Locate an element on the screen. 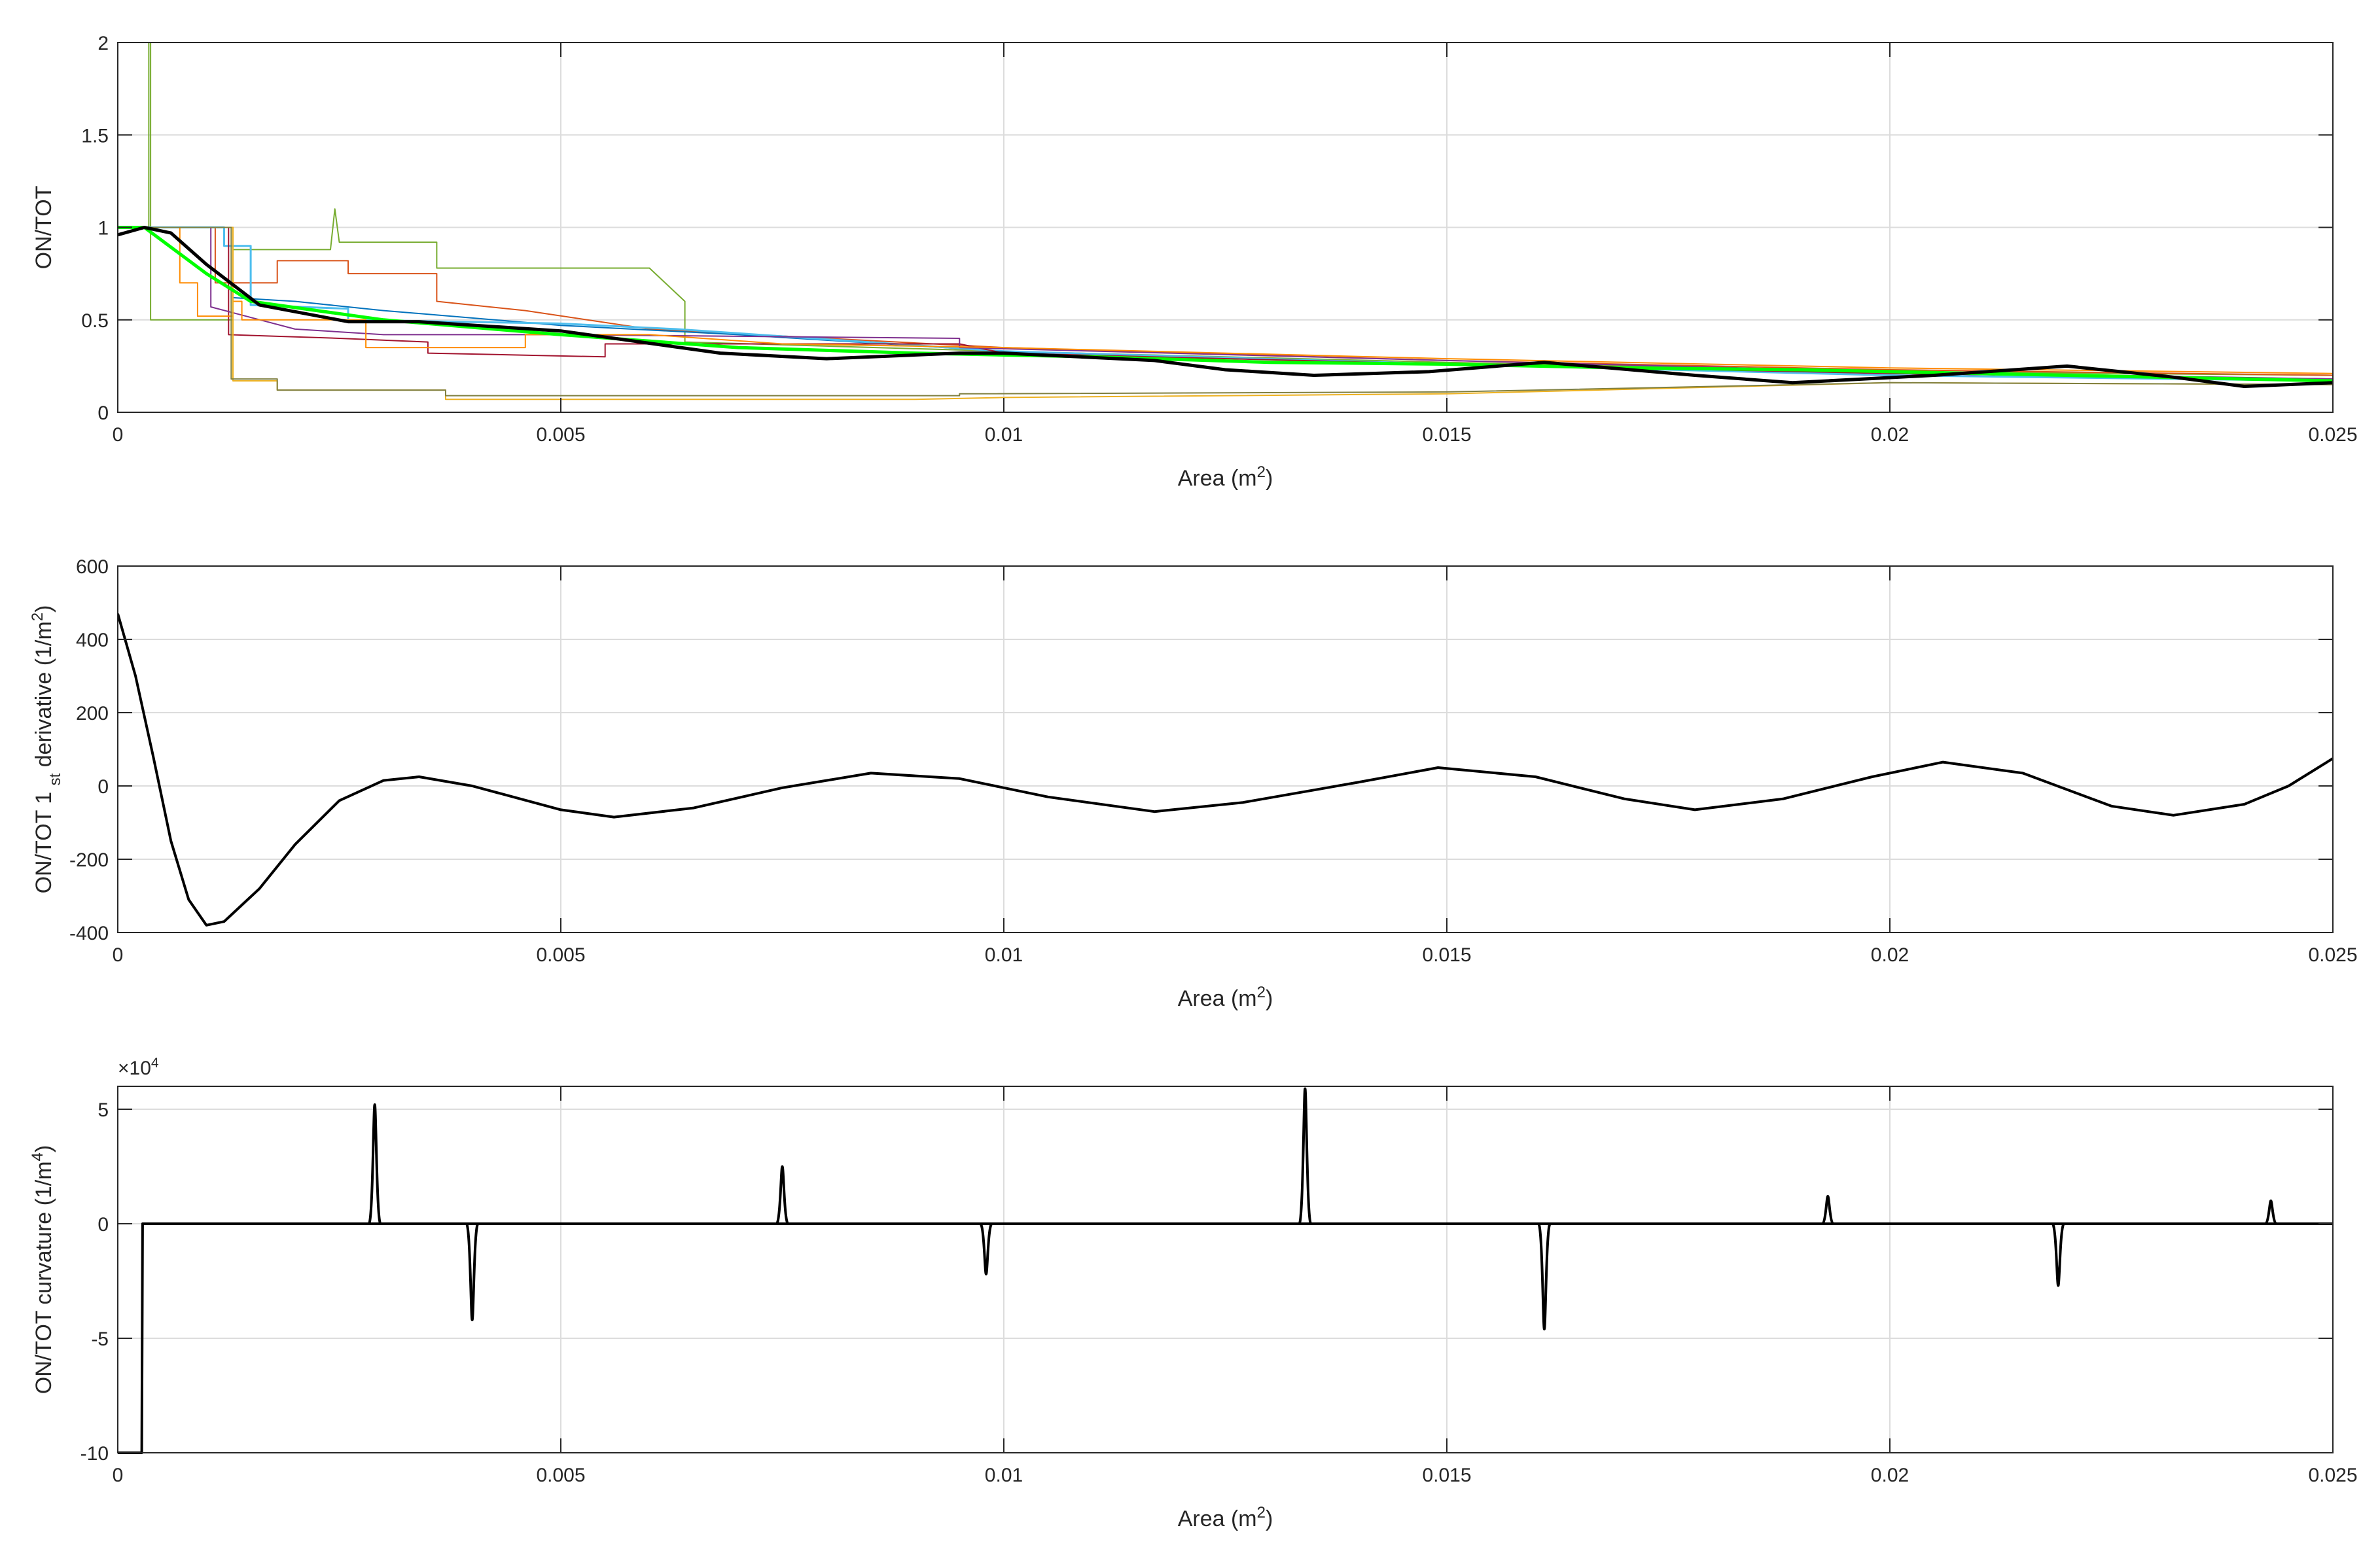 Image resolution: width=2380 pixels, height=1566 pixels. y-tick-label: -400 is located at coordinates (89, 933).